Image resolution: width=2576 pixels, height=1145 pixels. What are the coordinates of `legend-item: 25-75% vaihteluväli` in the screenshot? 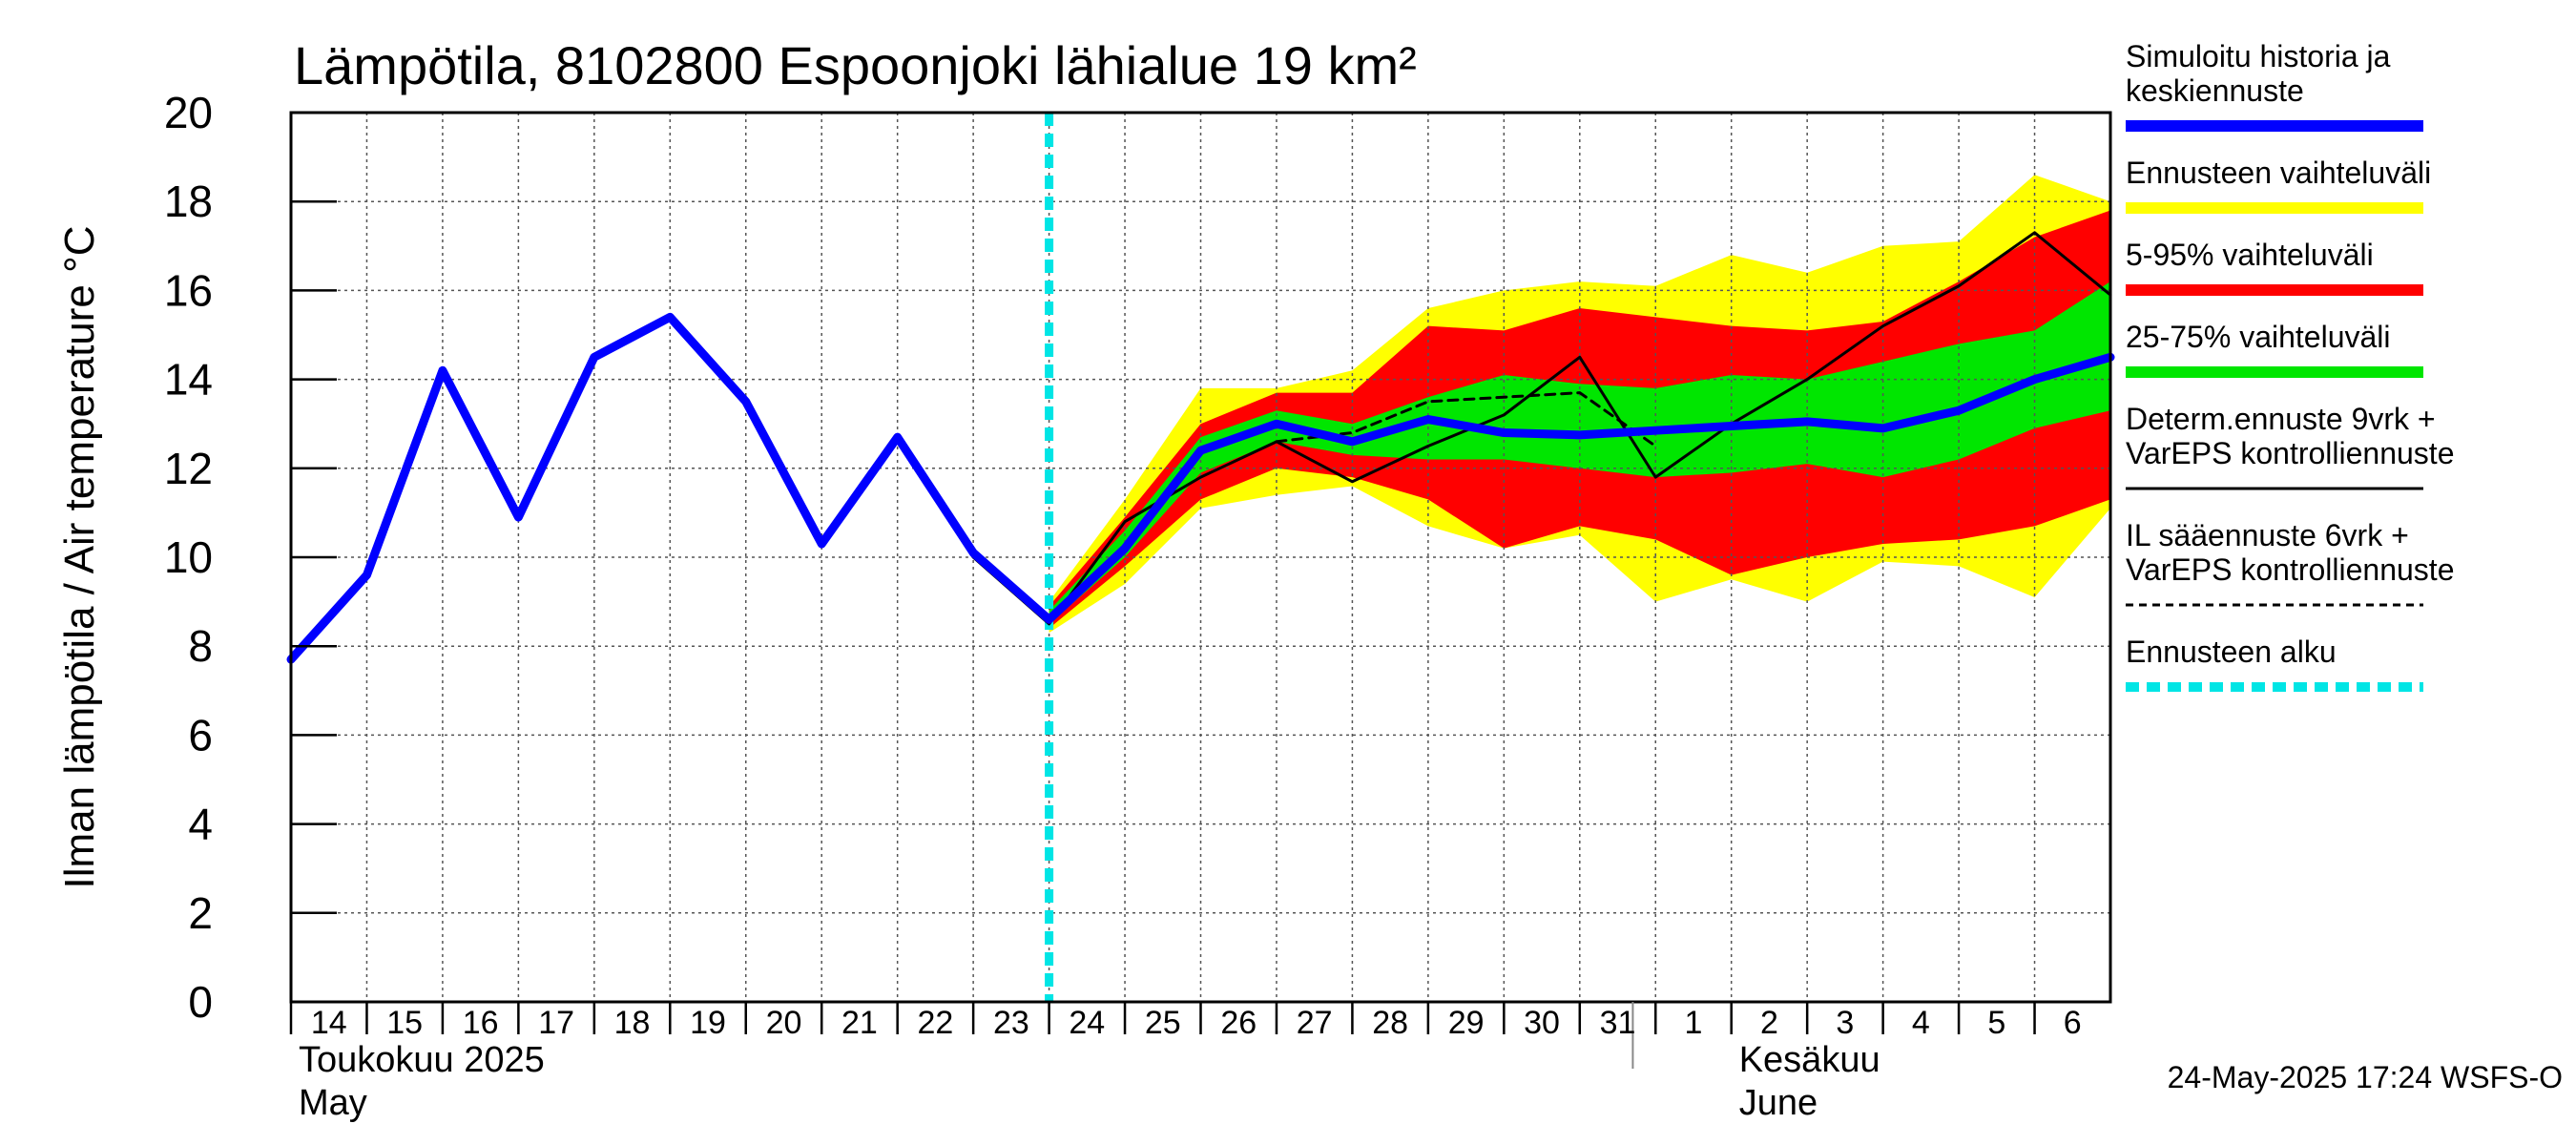 It's located at (2274, 349).